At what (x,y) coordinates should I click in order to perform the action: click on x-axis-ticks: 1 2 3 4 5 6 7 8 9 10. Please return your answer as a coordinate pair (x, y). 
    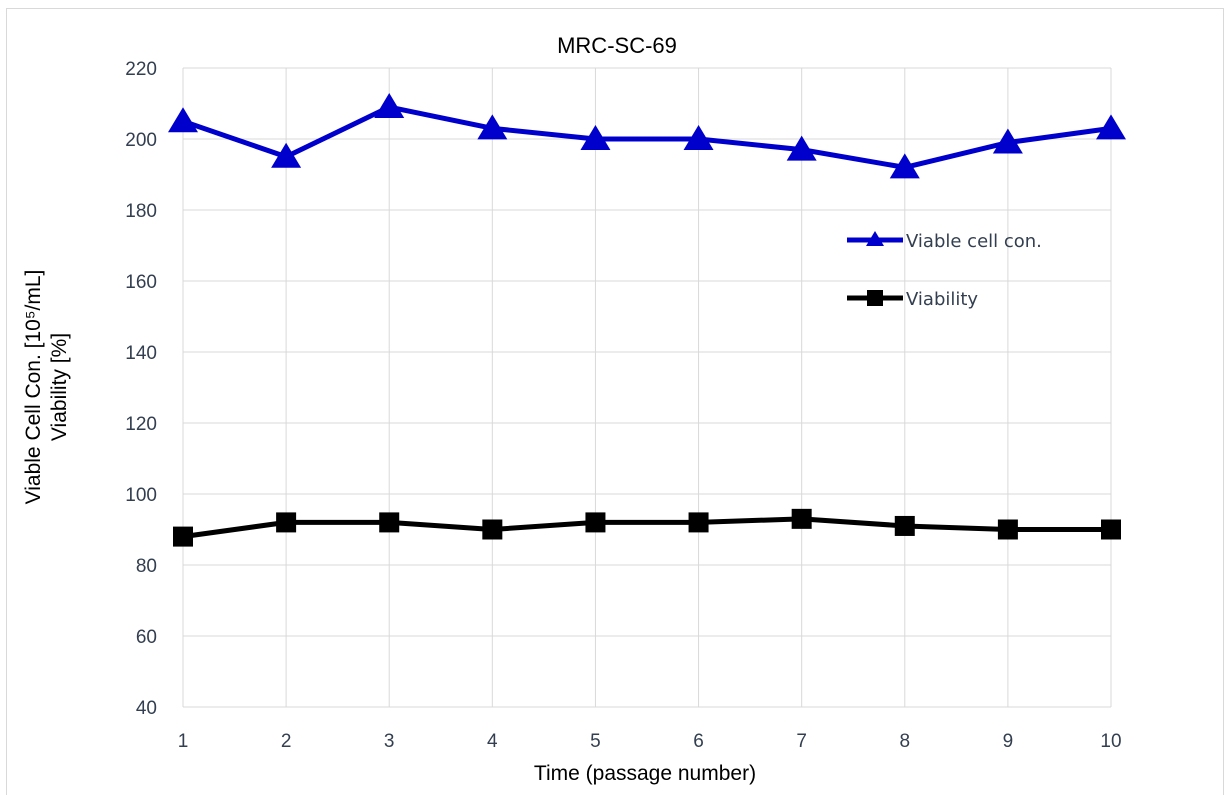
    Looking at the image, I should click on (650, 741).